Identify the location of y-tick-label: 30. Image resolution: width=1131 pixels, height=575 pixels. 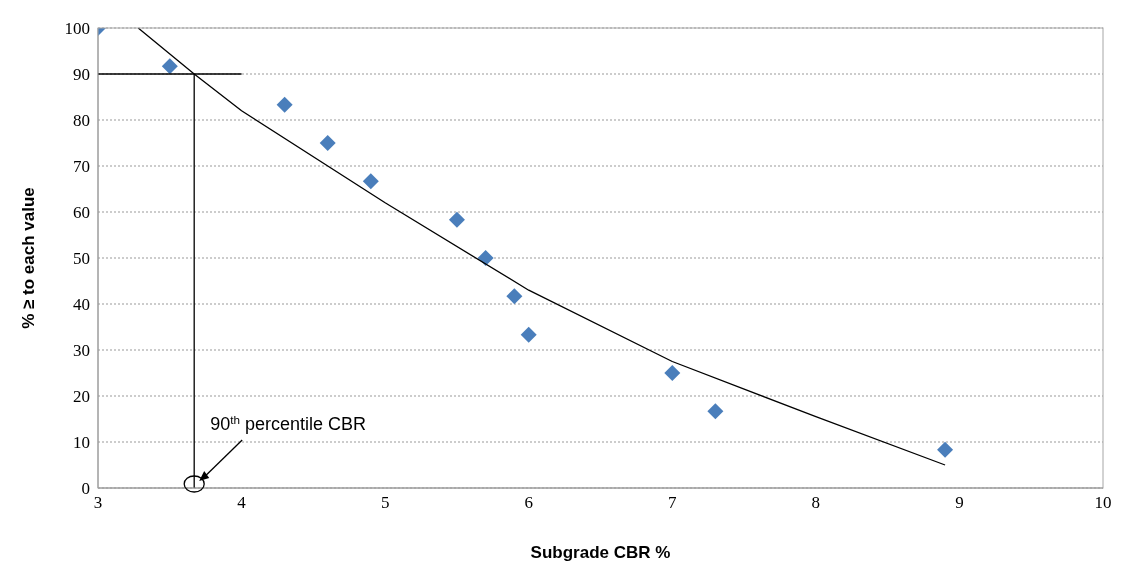
(81, 351).